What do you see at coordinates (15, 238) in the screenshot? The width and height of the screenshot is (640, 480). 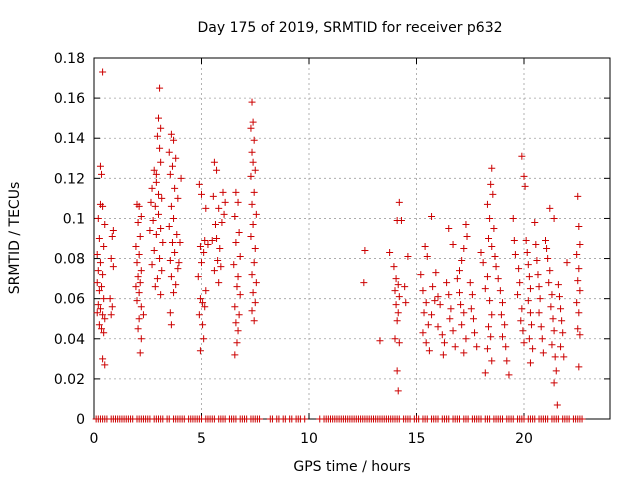 I see `y-axis-label: SRMTID / TECUs` at bounding box center [15, 238].